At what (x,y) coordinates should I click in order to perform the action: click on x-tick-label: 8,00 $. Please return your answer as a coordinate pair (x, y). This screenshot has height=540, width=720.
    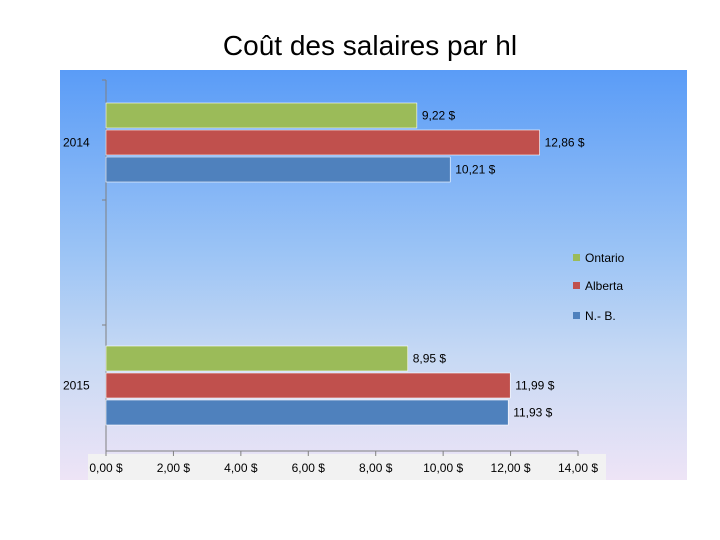
    Looking at the image, I should click on (376, 468).